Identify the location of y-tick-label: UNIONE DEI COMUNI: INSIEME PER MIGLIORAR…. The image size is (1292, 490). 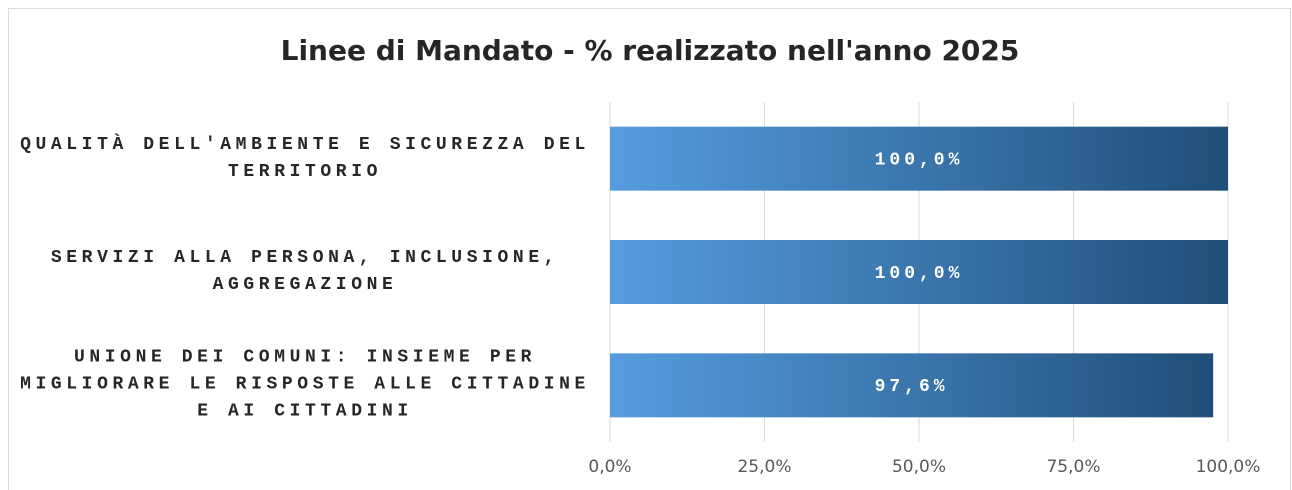
(305, 384).